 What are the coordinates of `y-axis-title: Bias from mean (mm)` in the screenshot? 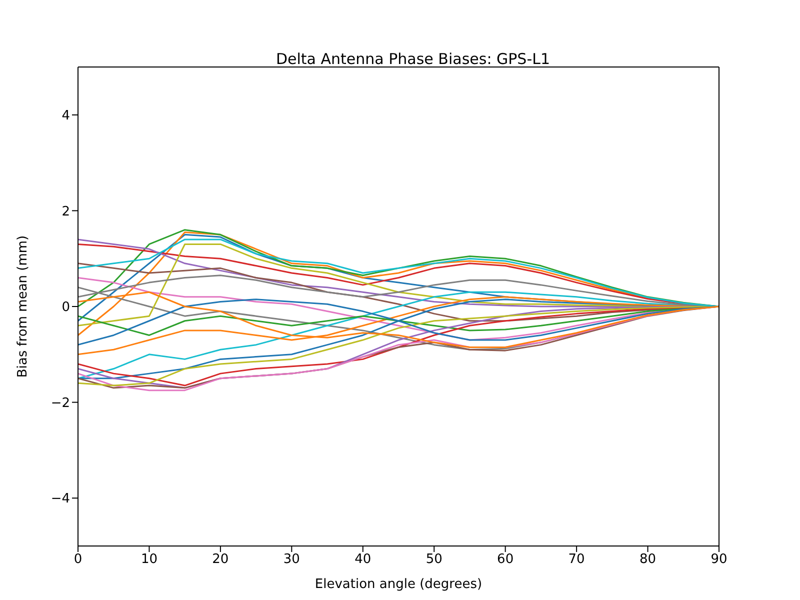 It's located at (23, 306).